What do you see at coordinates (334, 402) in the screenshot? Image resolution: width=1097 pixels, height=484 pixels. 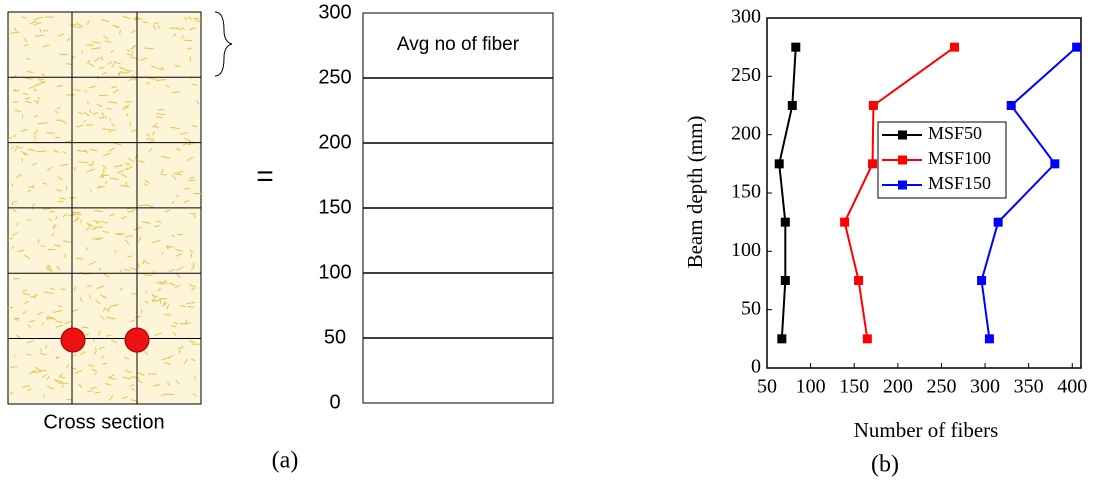 I see `scale-label: 0` at bounding box center [334, 402].